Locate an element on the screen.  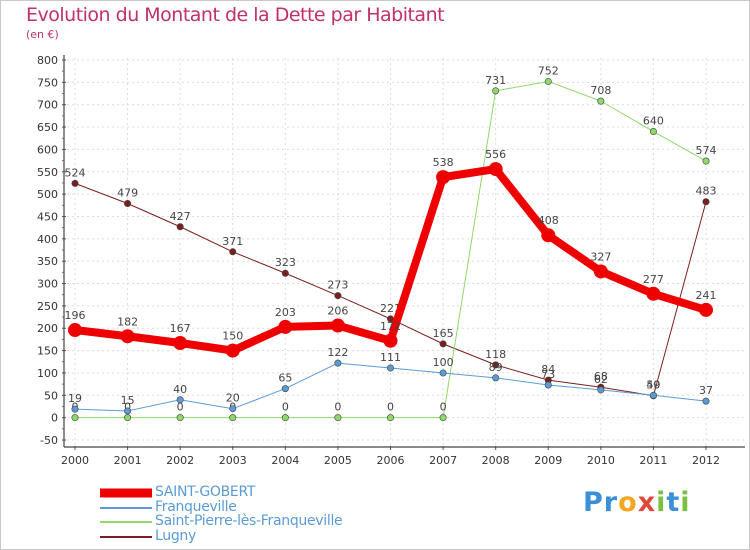
y-tick-label: 550 is located at coordinates (47, 172).